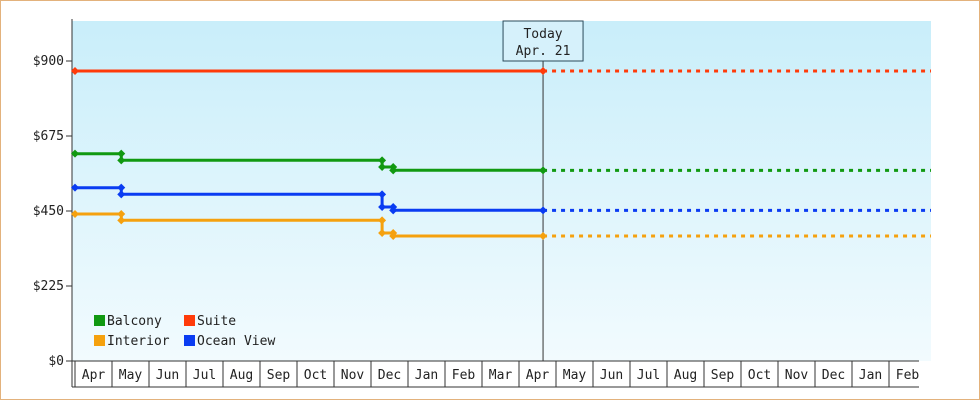 The height and width of the screenshot is (401, 980). I want to click on today-marker: Today Apr. 21, so click(543, 190).